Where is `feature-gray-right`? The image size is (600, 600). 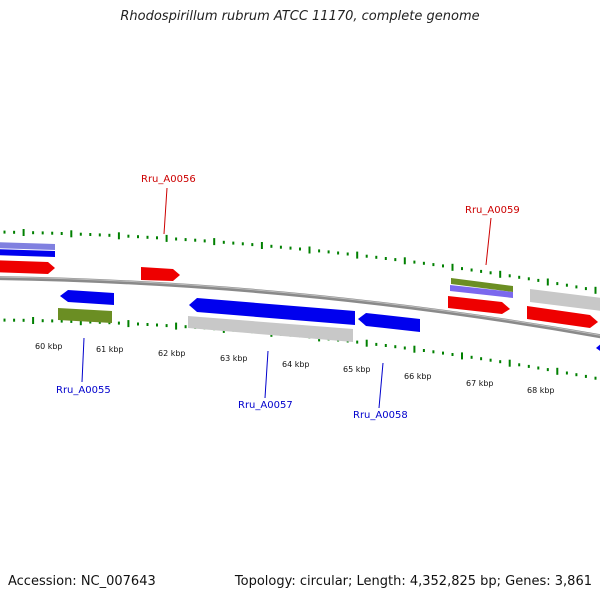 feature-gray-right is located at coordinates (565, 300).